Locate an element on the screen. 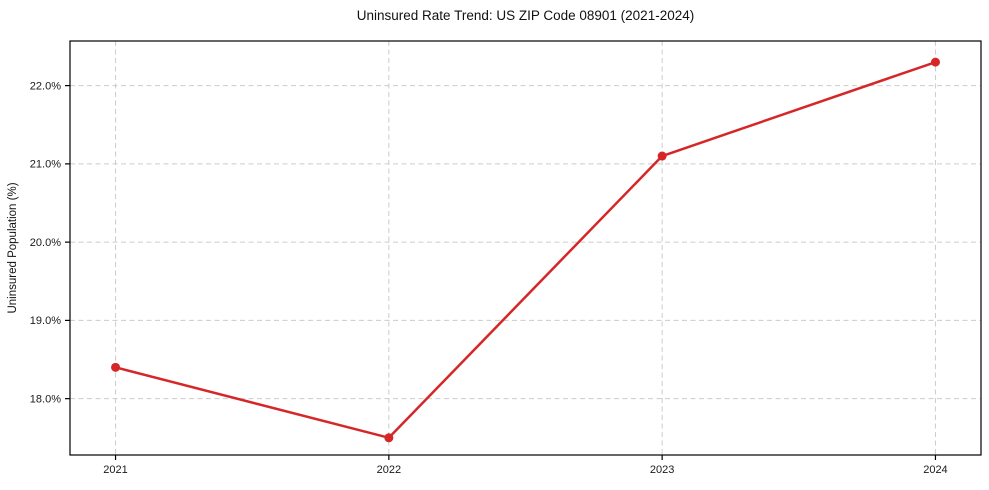 The image size is (989, 490). y-tick-label: 20.0% is located at coordinates (45, 243).